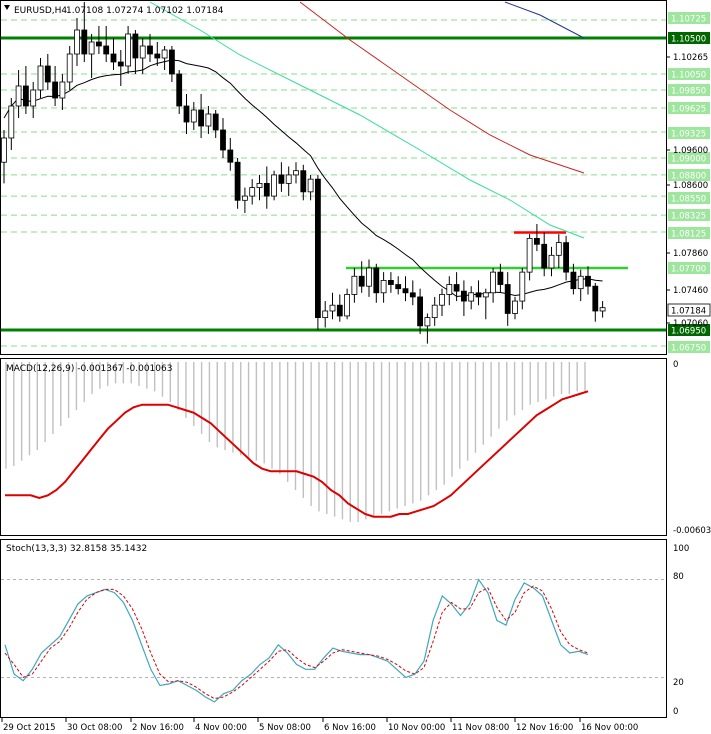 The width and height of the screenshot is (711, 734). I want to click on price-badge: 1.08125, so click(689, 233).